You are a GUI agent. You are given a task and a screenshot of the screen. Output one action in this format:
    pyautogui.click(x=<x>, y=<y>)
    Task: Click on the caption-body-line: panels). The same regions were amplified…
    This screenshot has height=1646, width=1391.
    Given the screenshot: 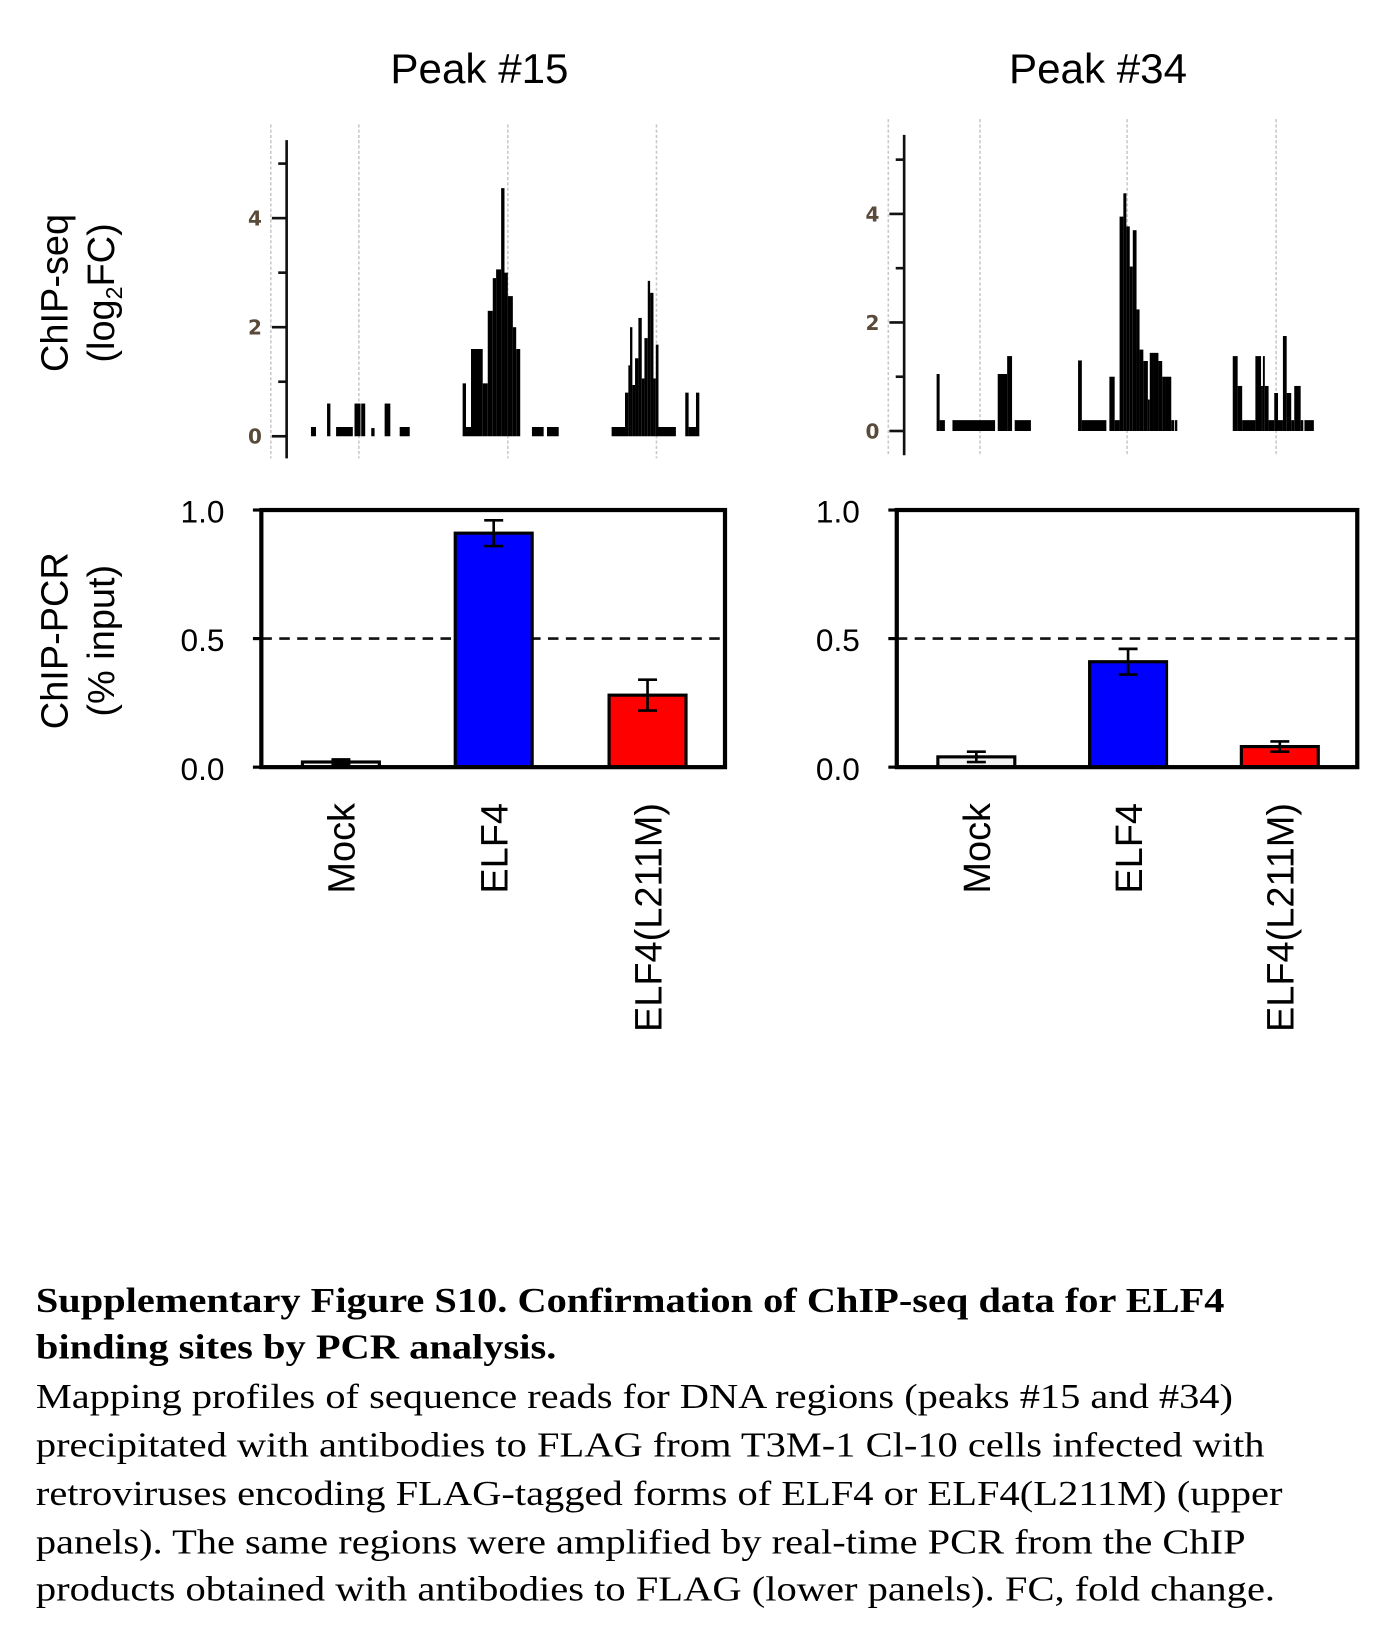 What is the action you would take?
    pyautogui.click(x=641, y=1541)
    